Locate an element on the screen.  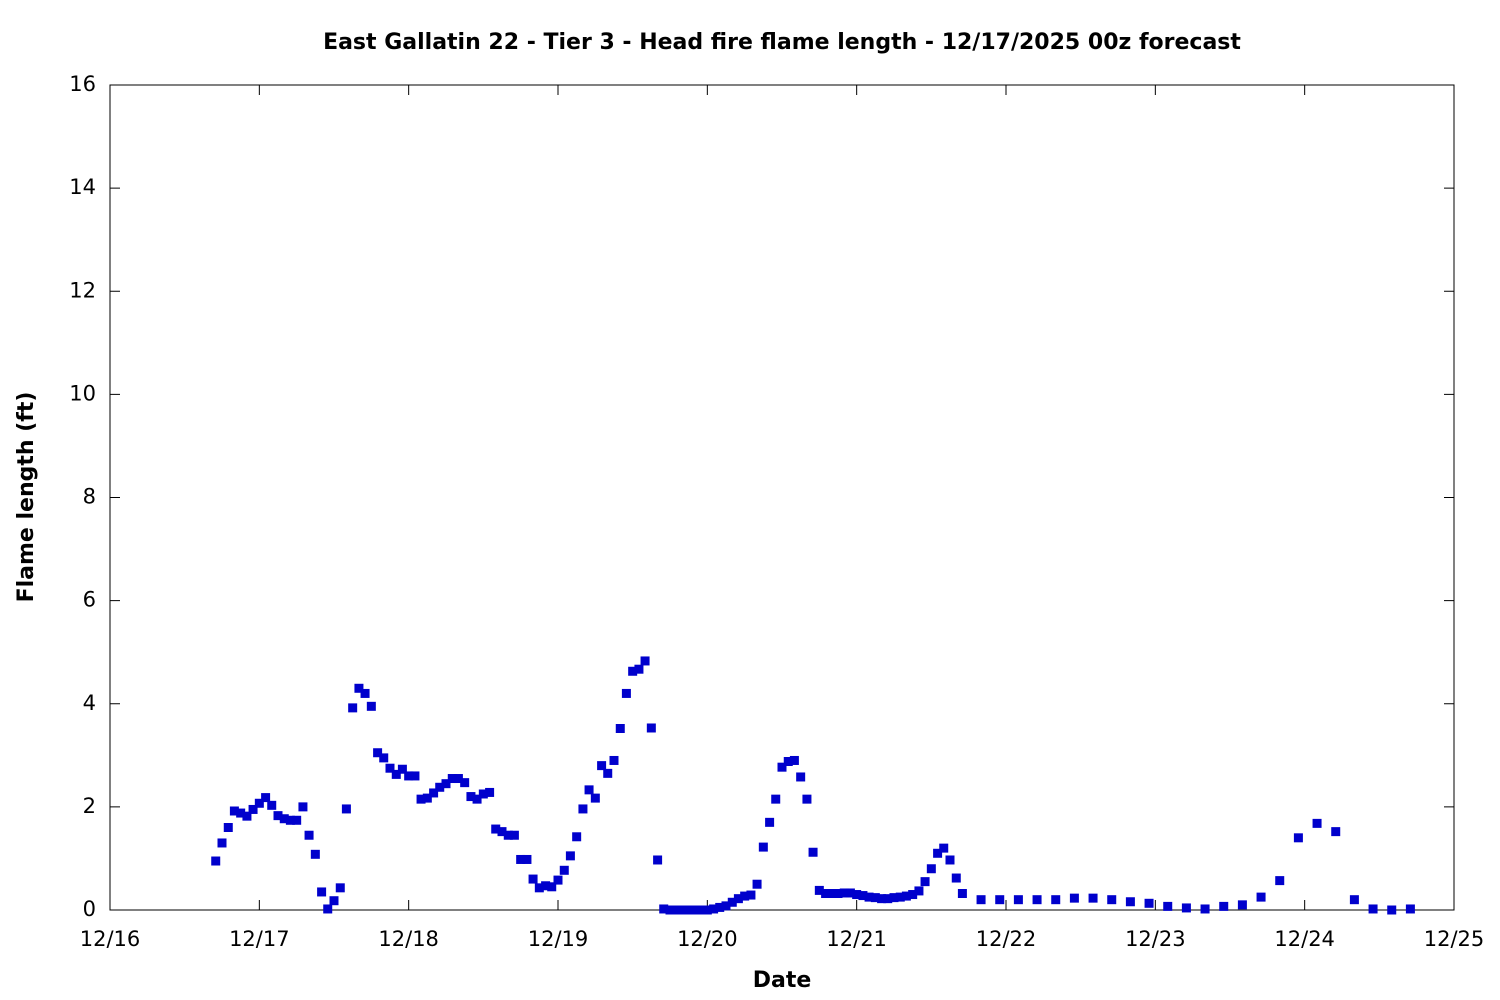
y-tick-label: 4 is located at coordinates (89, 703).